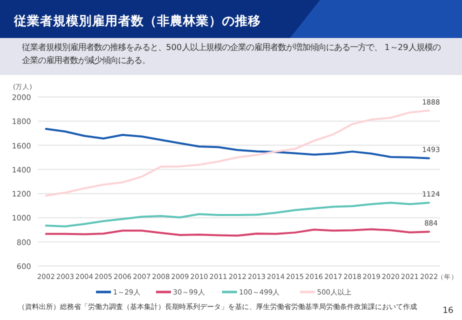 The height and width of the screenshot is (320, 462). What do you see at coordinates (448, 311) in the screenshot?
I see `text: 16` at bounding box center [448, 311].